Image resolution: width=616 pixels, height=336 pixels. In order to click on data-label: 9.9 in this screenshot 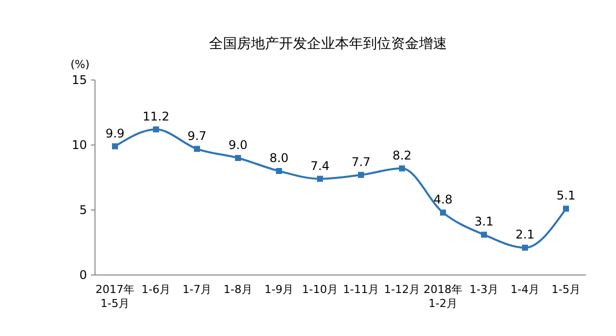, I will do `click(115, 133)`.